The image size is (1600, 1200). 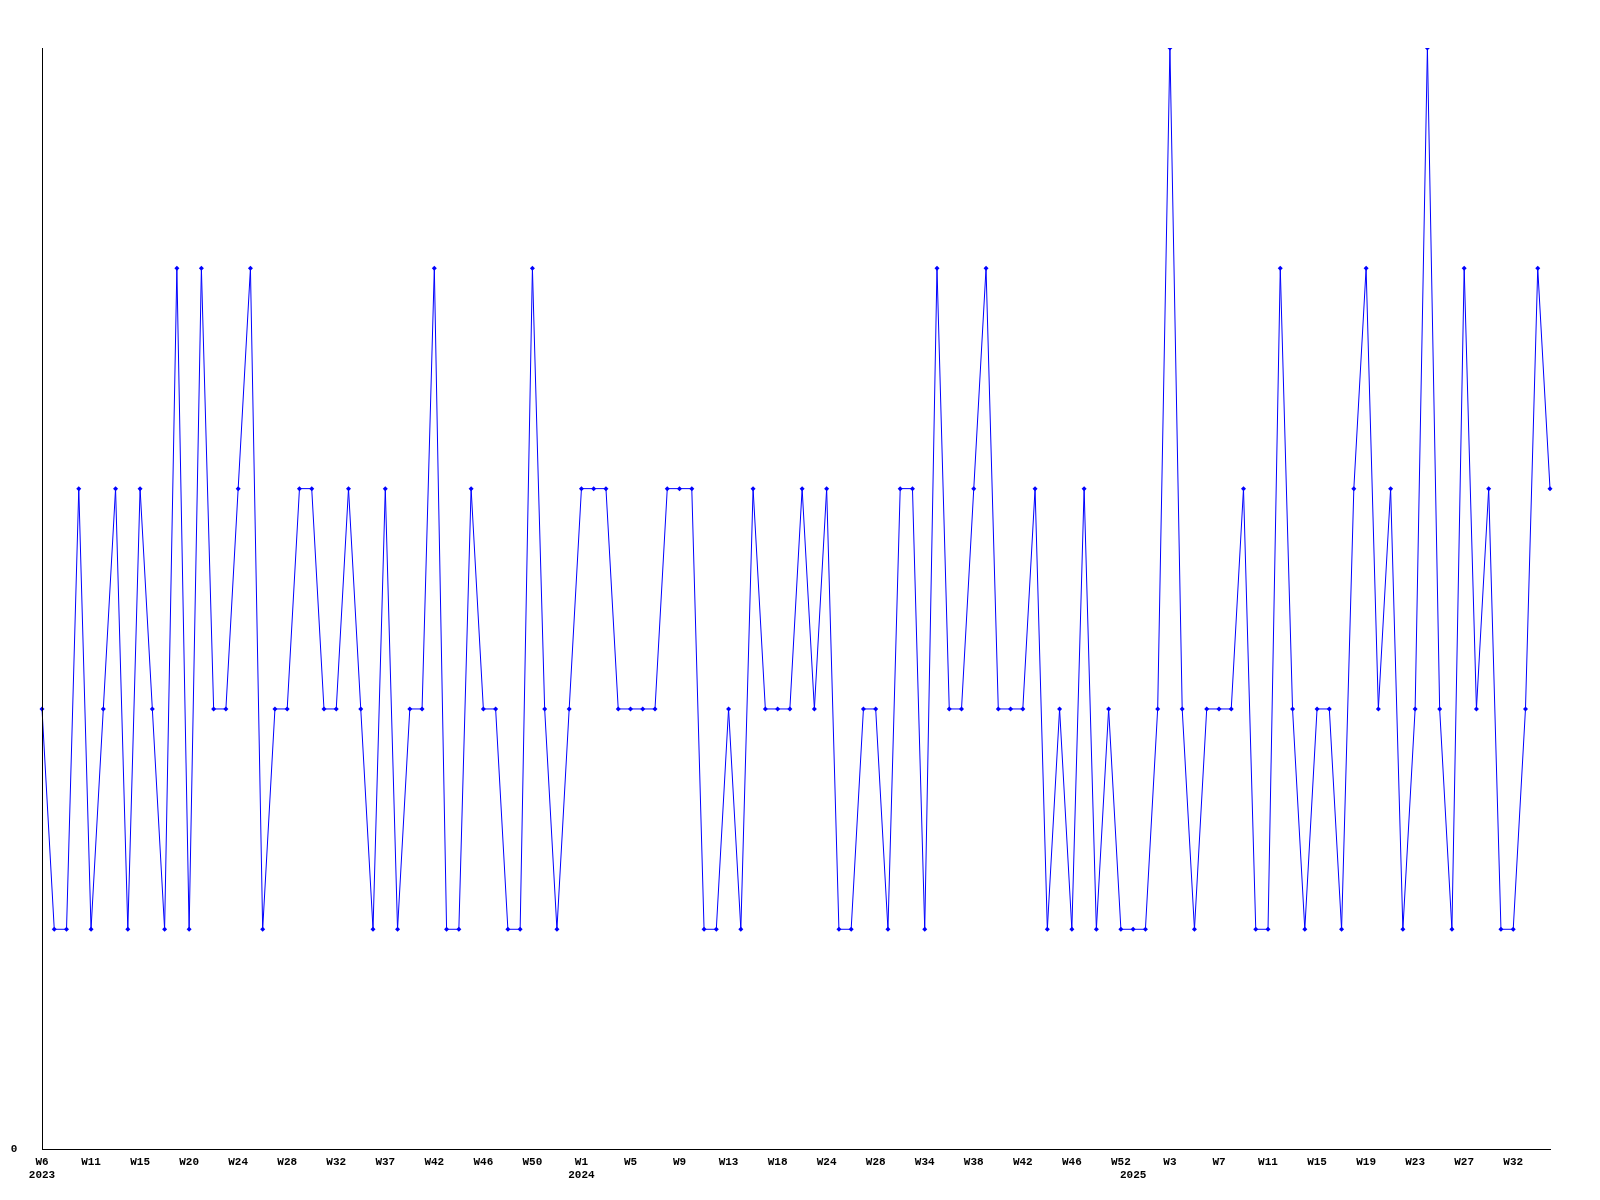 I want to click on x-tick-label: W9, so click(x=679, y=1161).